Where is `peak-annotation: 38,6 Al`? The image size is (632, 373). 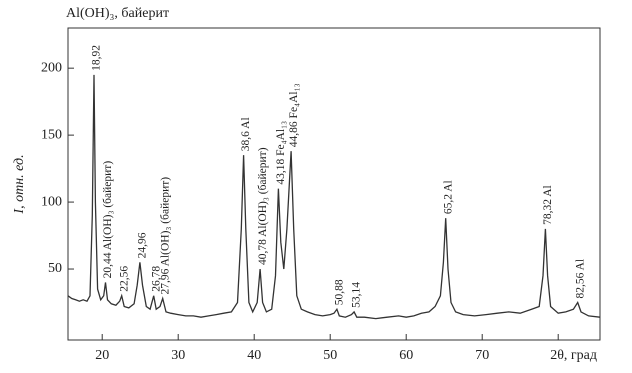 peak-annotation: 38,6 Al is located at coordinates (246, 134).